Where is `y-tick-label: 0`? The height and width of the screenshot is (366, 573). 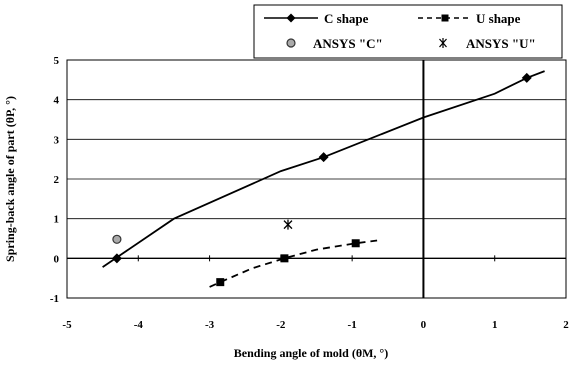
y-tick-label: 0 is located at coordinates (57, 259).